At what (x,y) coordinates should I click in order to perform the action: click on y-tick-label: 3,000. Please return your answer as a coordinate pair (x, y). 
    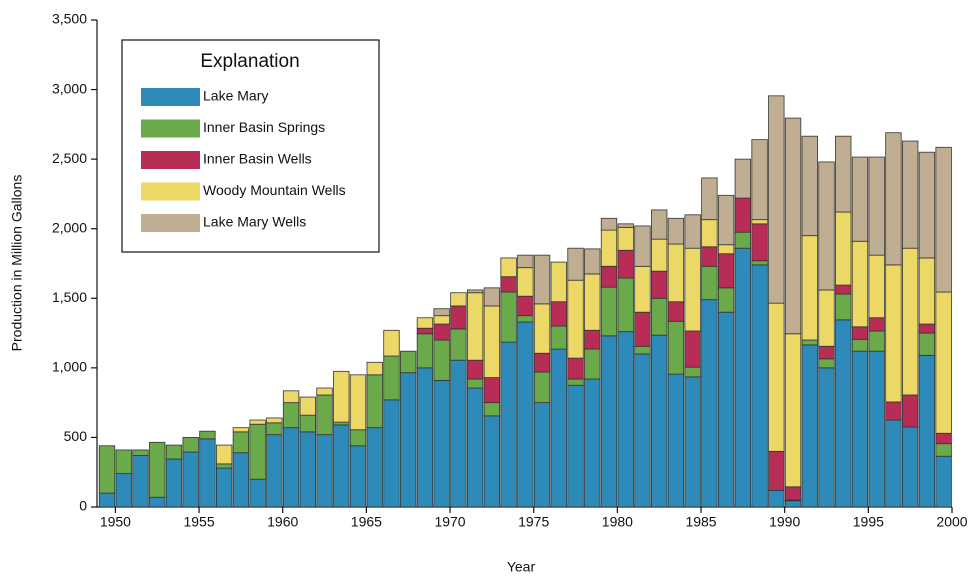
    Looking at the image, I should click on (69, 88).